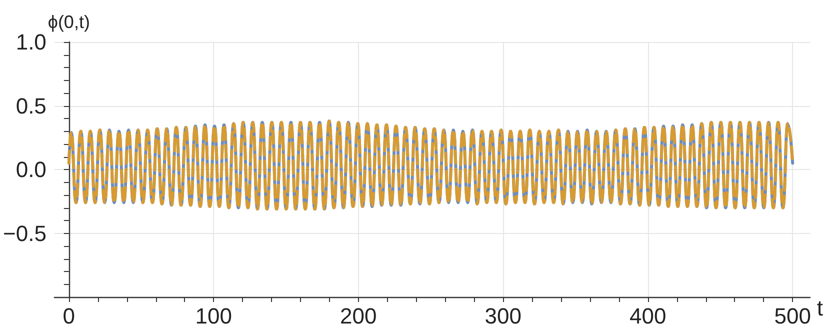 Image resolution: width=830 pixels, height=332 pixels. I want to click on x-tick-label: 100, so click(213, 316).